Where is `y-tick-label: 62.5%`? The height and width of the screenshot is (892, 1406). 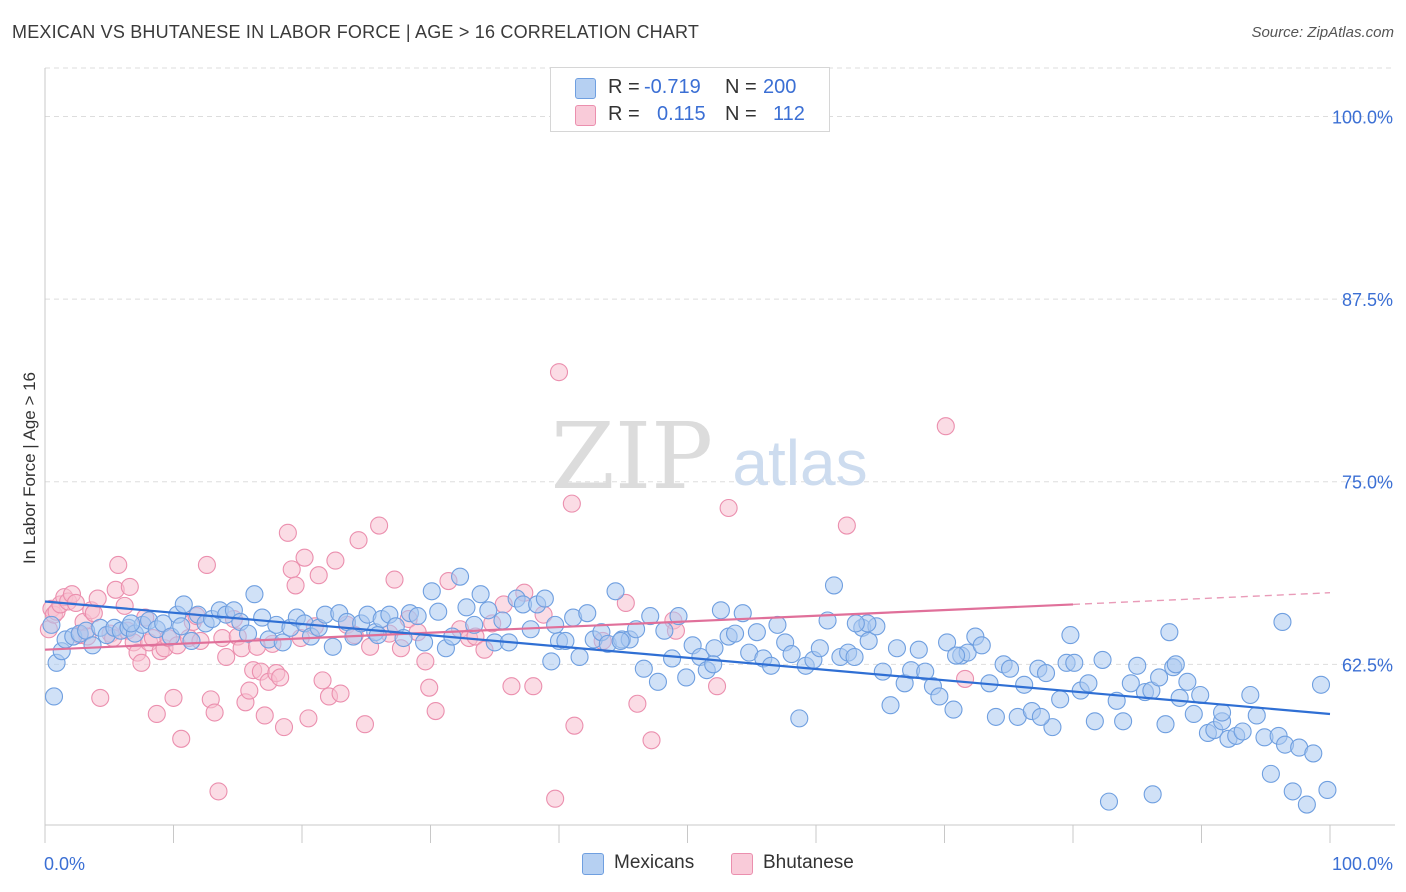
y-tick-label: 62.5% is located at coordinates (1367, 665).